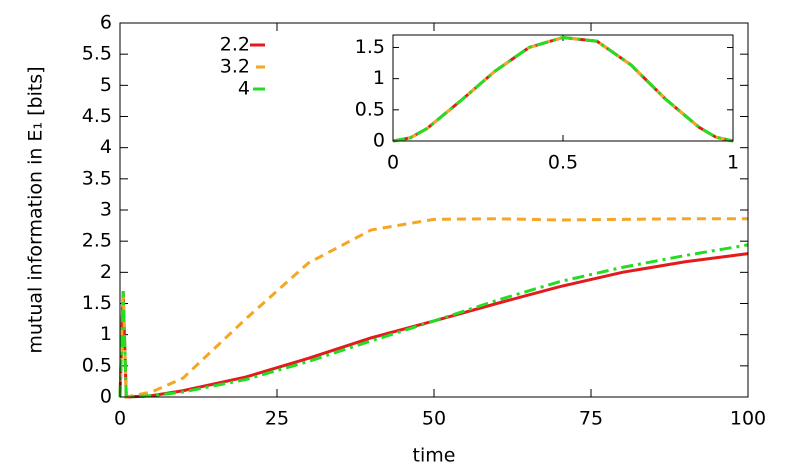 Image resolution: width=789 pixels, height=473 pixels. What do you see at coordinates (106, 210) in the screenshot?
I see `y-tick-label: 3` at bounding box center [106, 210].